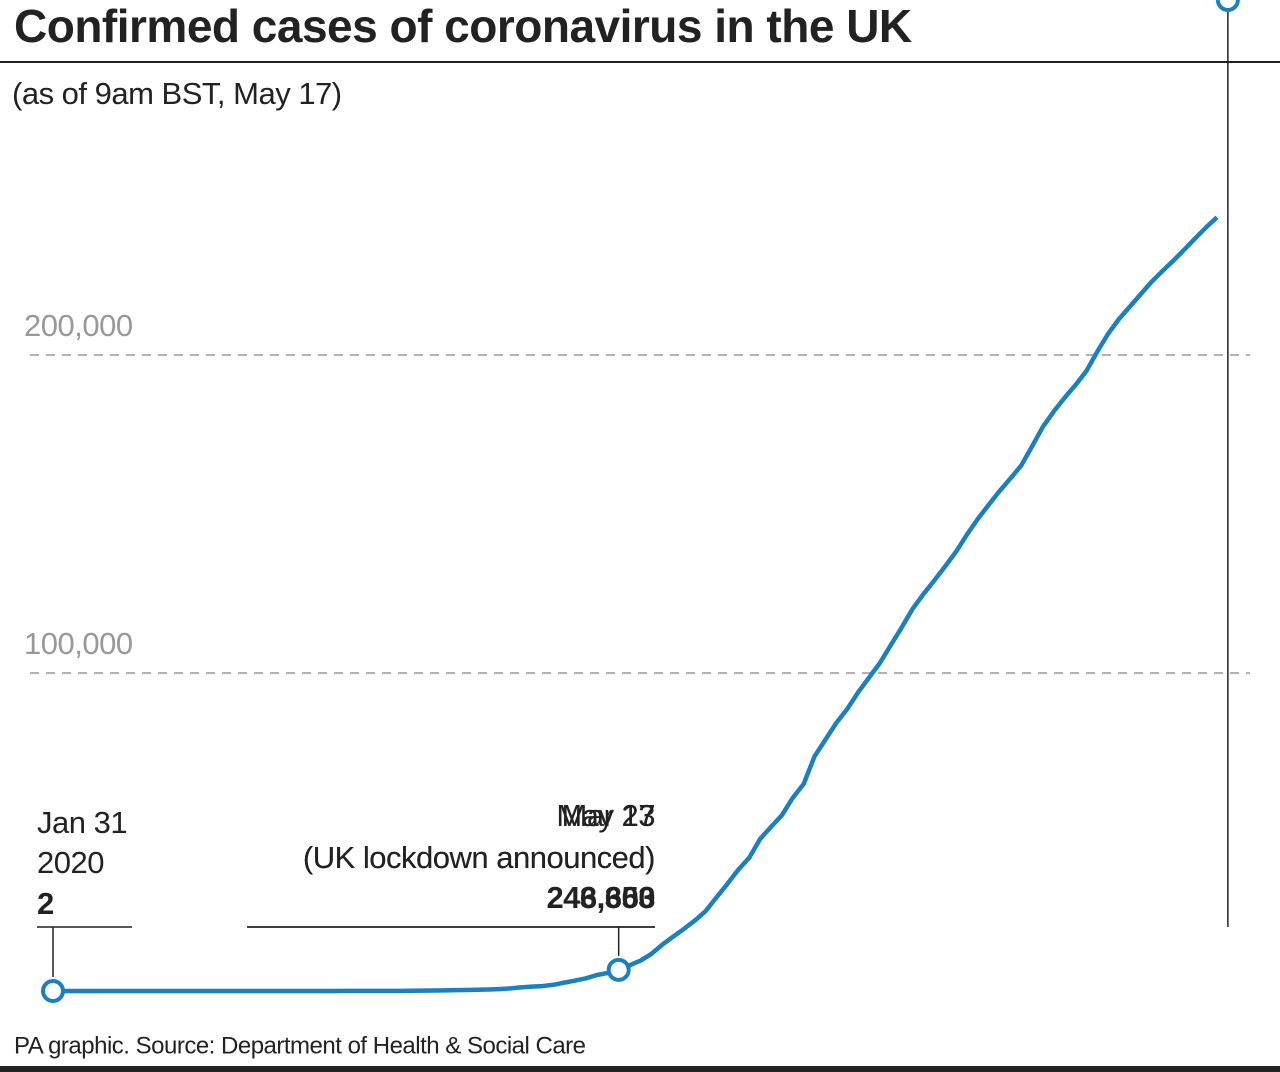 This screenshot has width=1280, height=1072. Describe the element at coordinates (78, 325) in the screenshot. I see `y-tick-label: 200,000` at that location.